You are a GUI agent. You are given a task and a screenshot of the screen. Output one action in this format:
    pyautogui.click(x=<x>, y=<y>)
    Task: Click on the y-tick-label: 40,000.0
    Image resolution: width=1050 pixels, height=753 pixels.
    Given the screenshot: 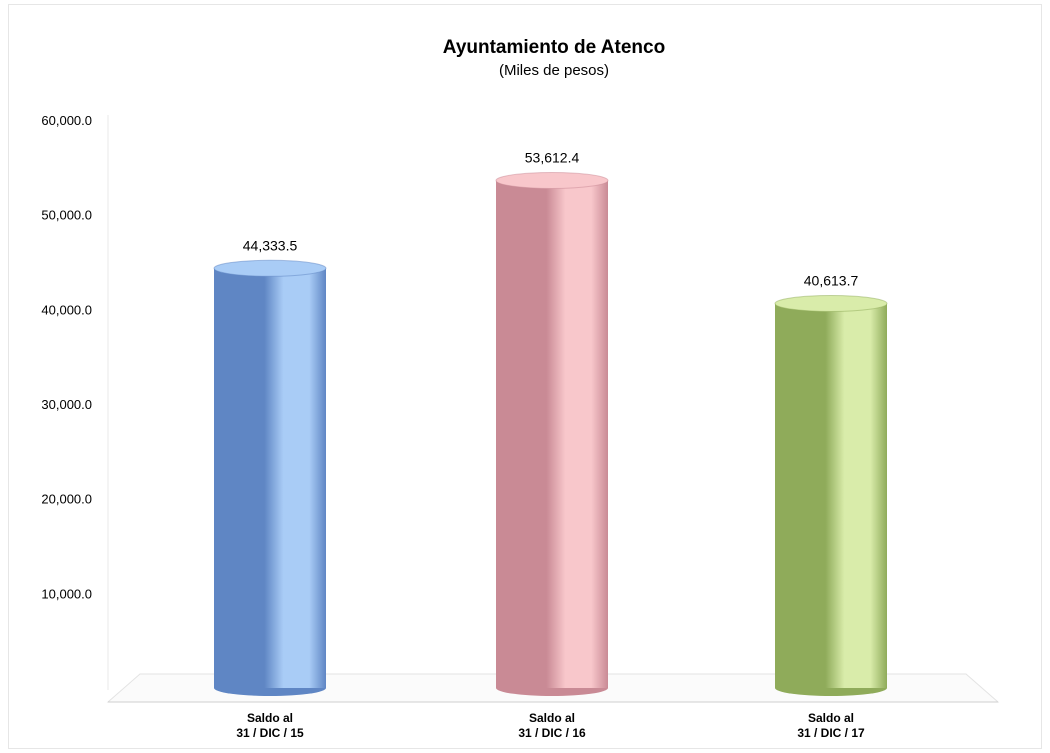 What is the action you would take?
    pyautogui.click(x=66, y=309)
    